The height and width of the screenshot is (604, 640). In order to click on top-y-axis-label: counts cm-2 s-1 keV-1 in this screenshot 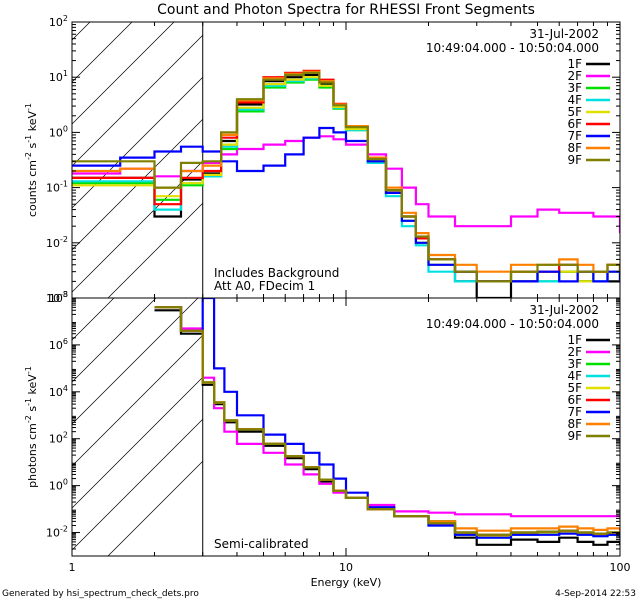, I will do `click(31, 160)`.